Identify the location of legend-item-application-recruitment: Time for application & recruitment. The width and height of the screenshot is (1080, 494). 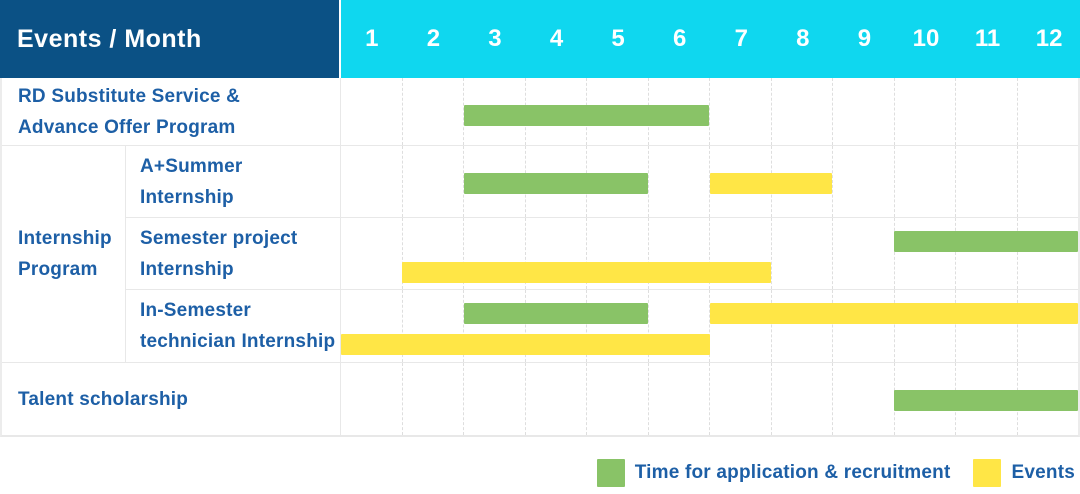
(773, 473).